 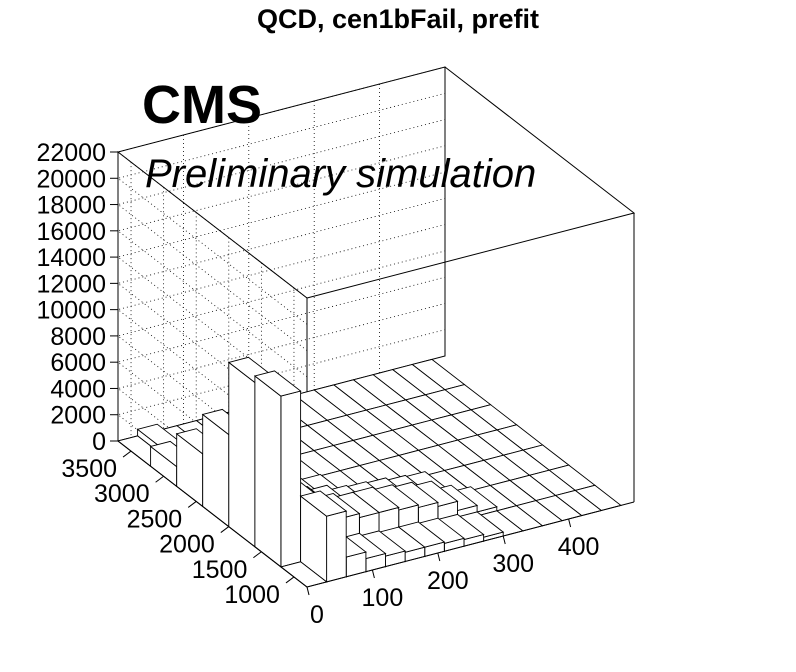 I want to click on x-axis-line, so click(x=470, y=544).